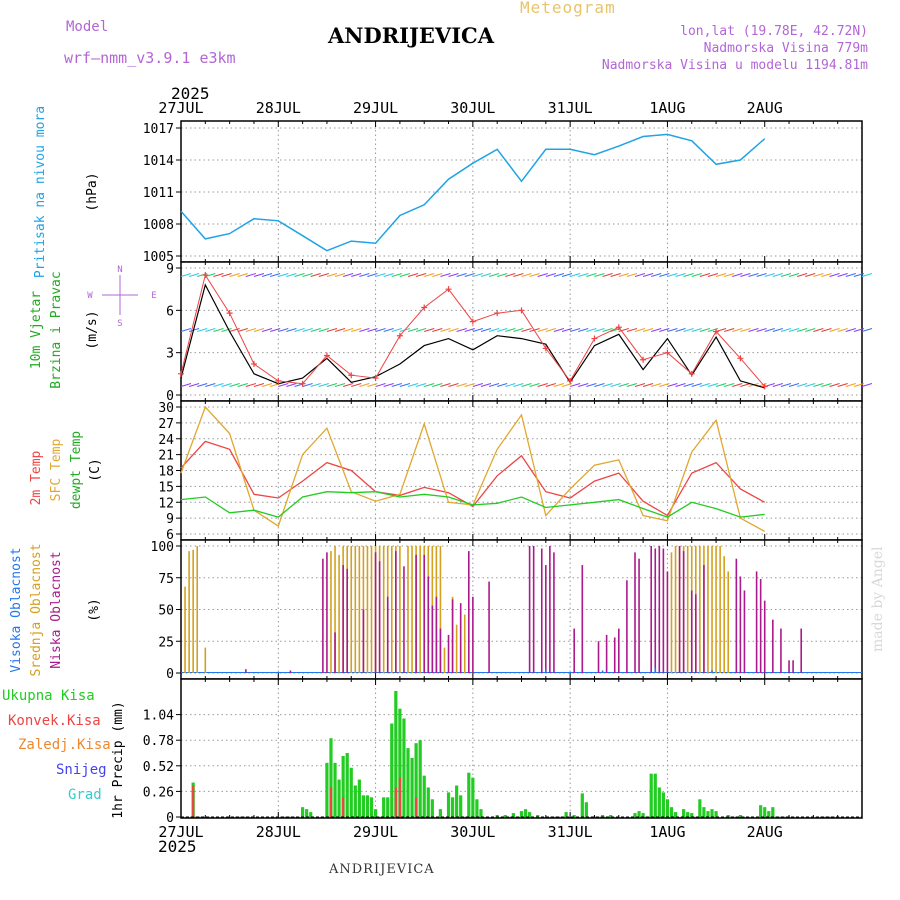  I want to click on x-tick-label-bottom: 29JUL, so click(375, 832).